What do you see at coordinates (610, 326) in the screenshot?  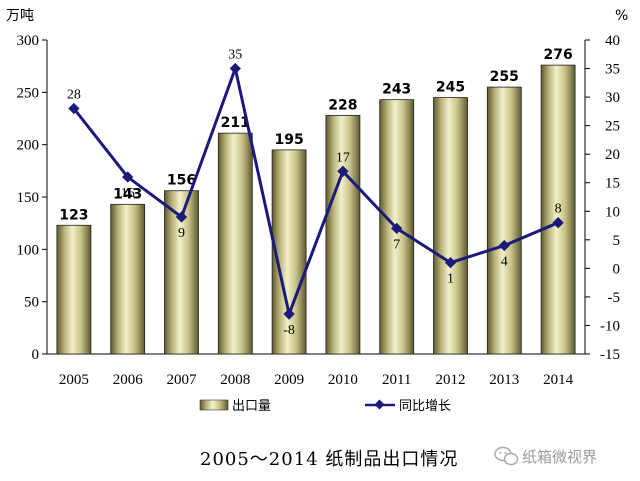 I see `y2-tick-label: -10` at bounding box center [610, 326].